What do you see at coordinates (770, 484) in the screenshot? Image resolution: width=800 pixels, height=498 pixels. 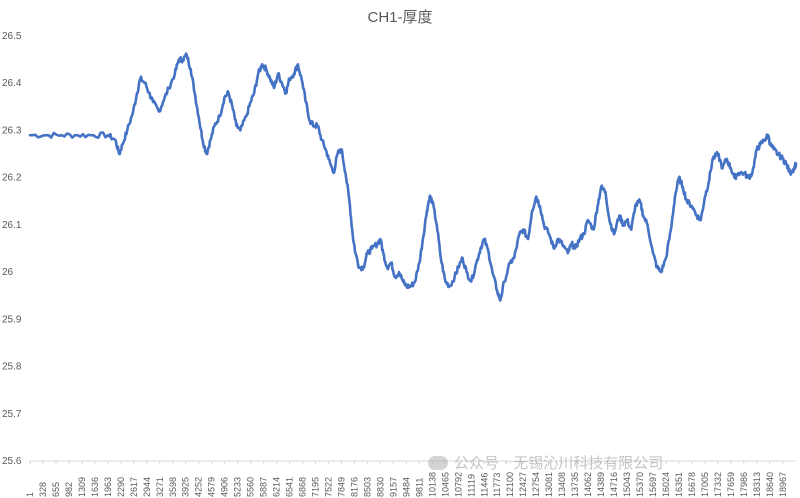 I see `x-tick-label: 18640` at bounding box center [770, 484].